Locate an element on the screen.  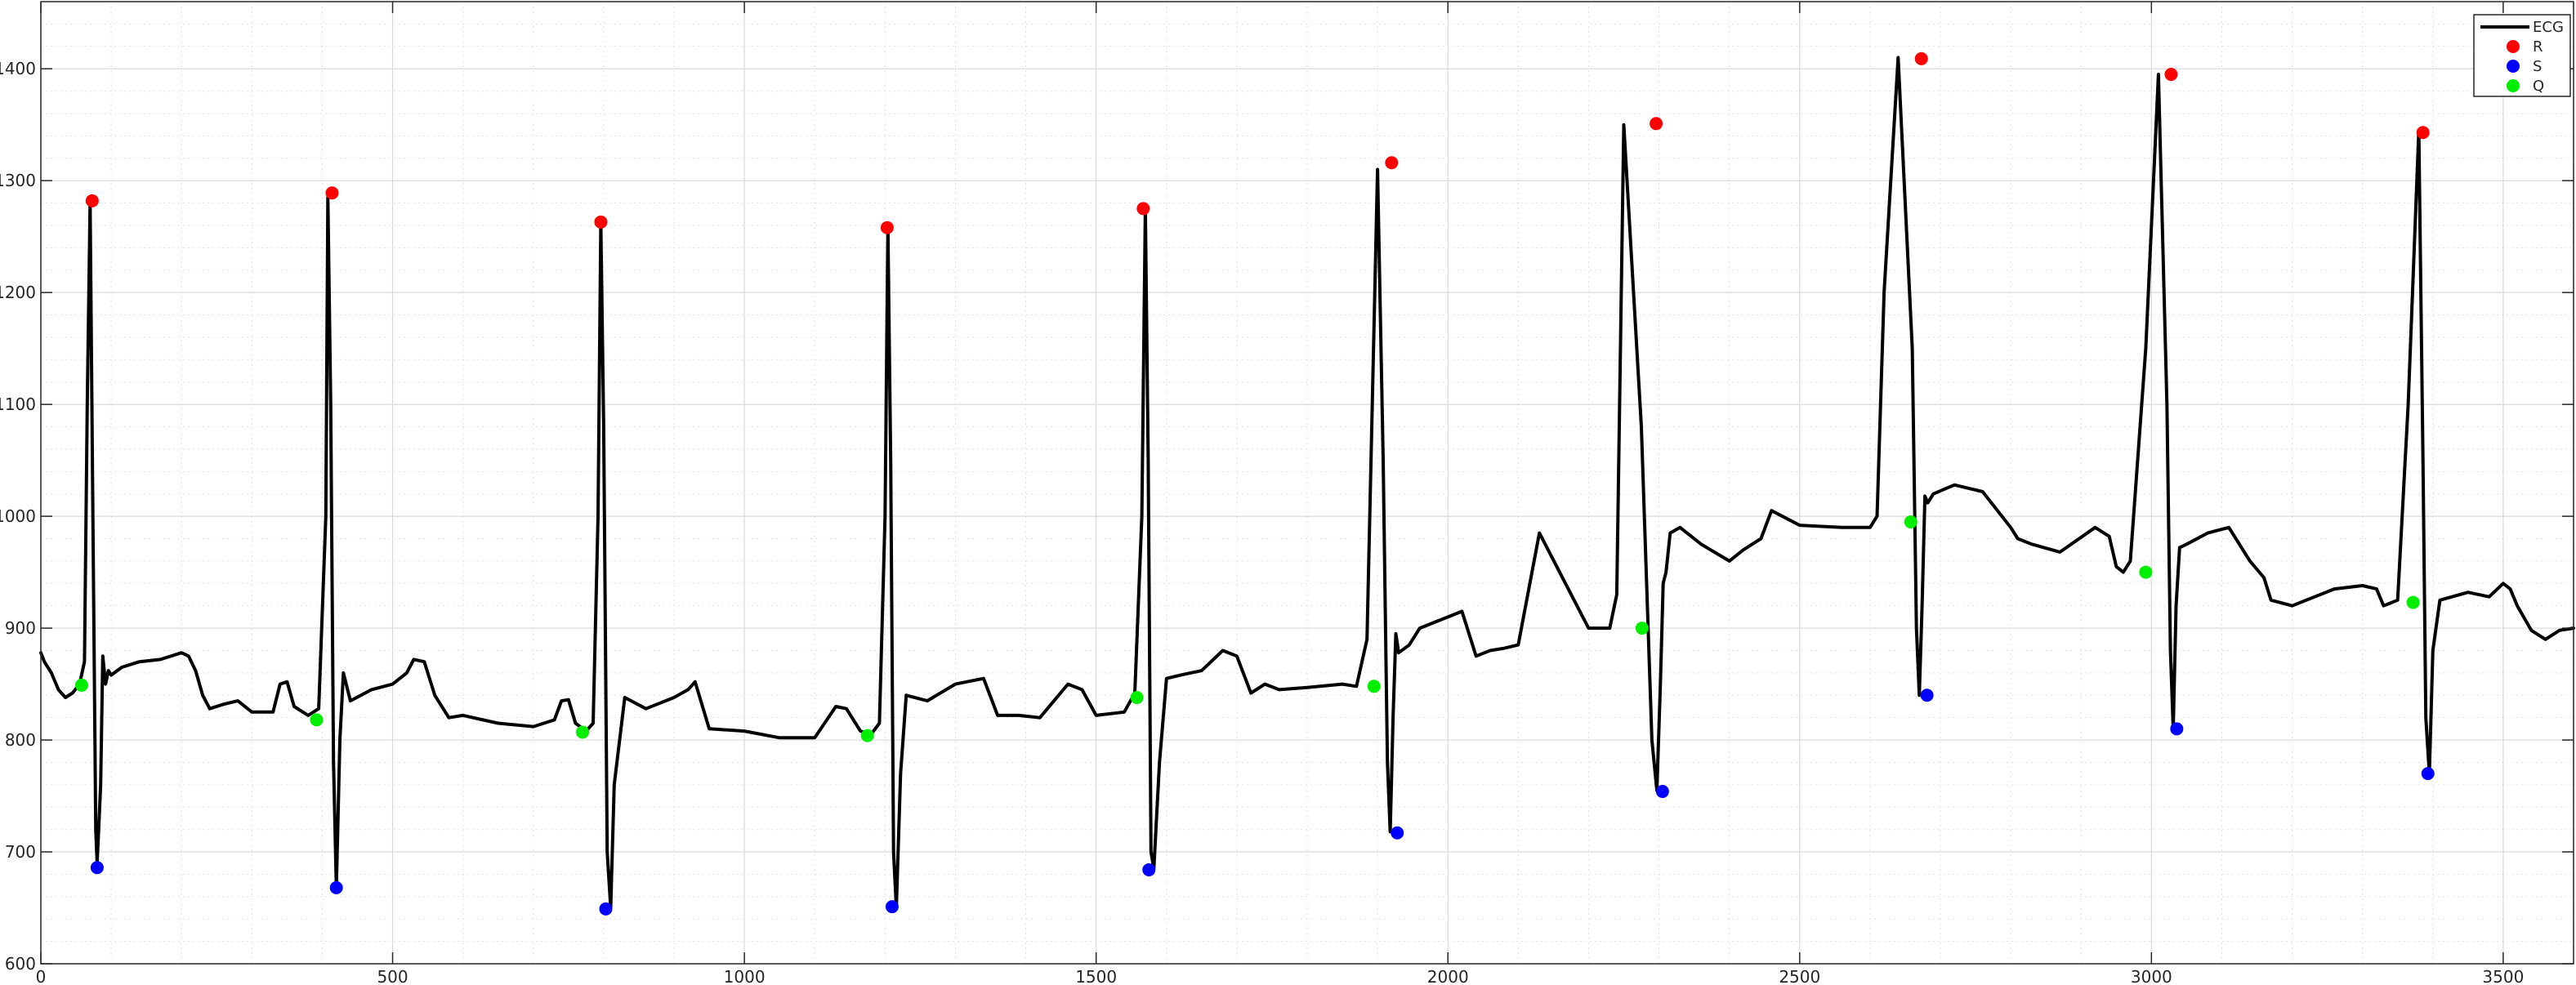
x-tick-label: 0 is located at coordinates (42, 976).